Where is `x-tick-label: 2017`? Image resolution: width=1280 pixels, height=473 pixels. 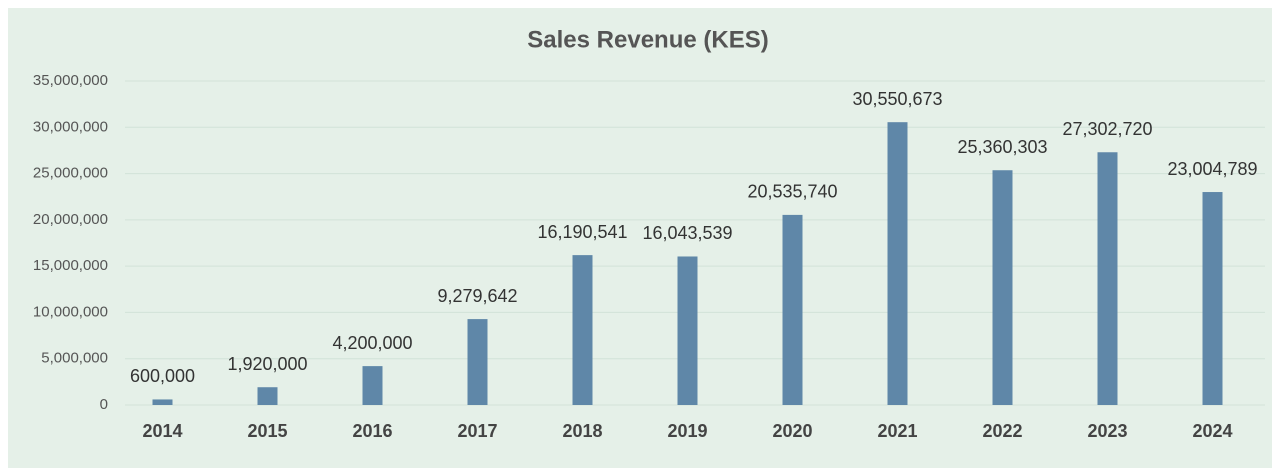 x-tick-label: 2017 is located at coordinates (477, 431).